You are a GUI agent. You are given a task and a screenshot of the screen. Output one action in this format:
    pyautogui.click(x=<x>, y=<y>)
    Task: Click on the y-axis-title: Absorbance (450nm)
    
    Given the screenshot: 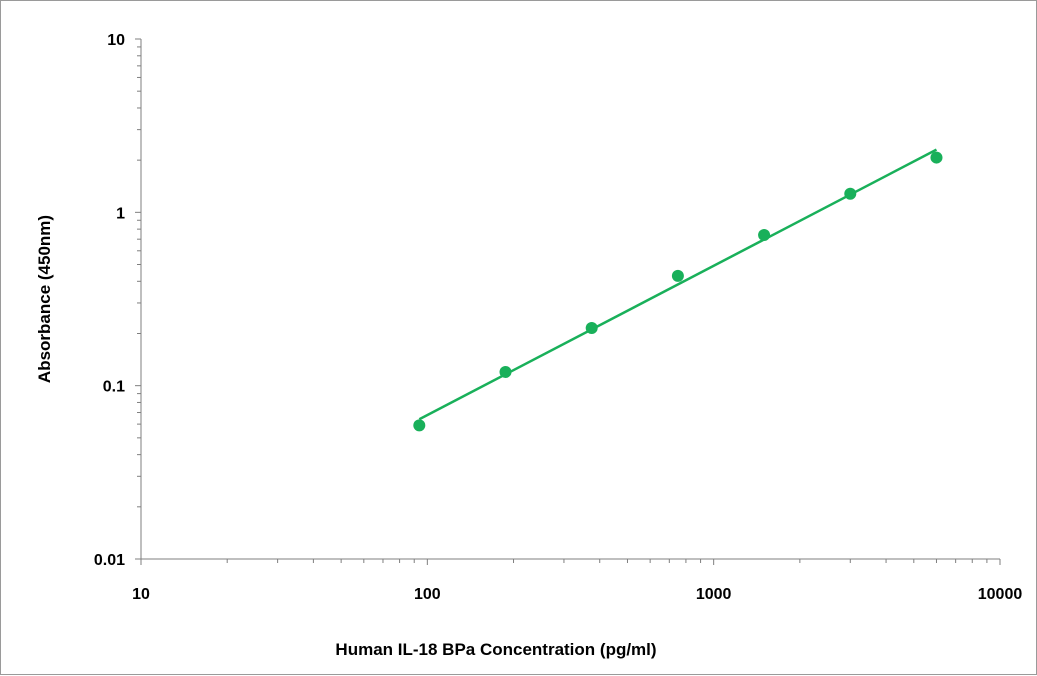 What is the action you would take?
    pyautogui.click(x=44, y=299)
    